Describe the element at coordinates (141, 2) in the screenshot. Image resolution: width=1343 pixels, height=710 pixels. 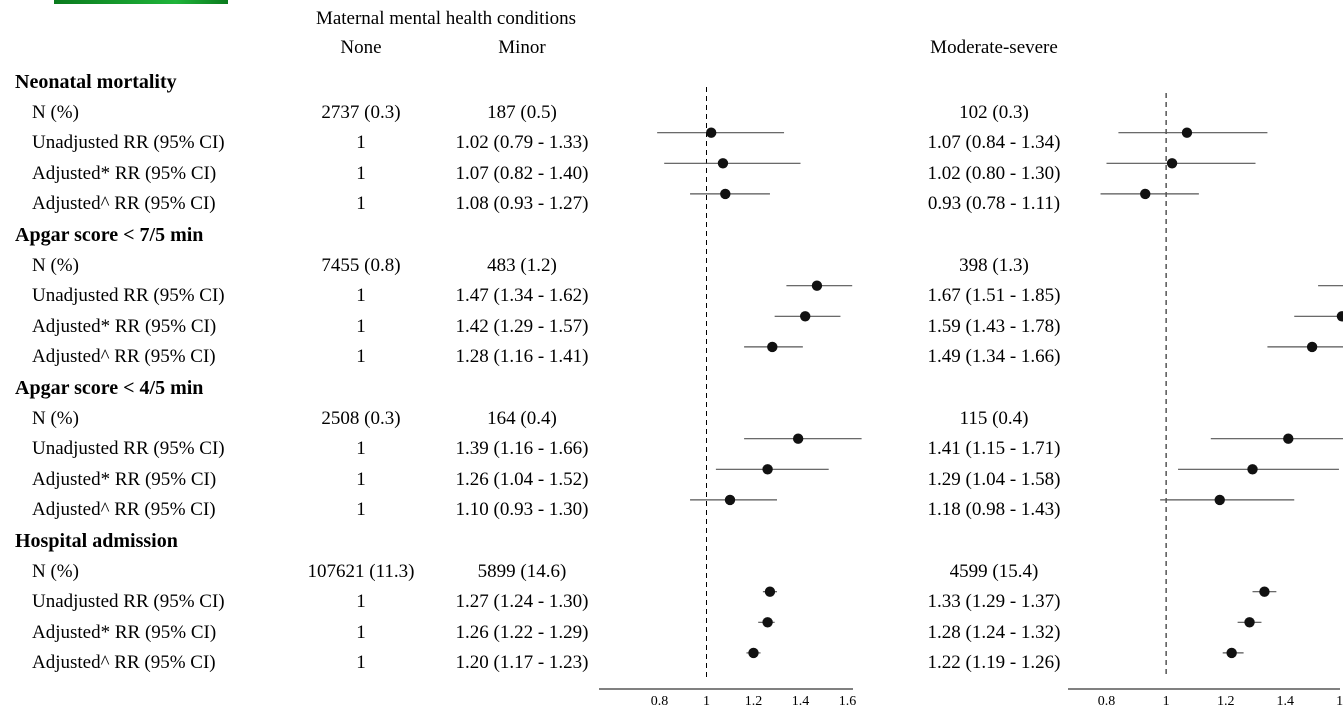
I see `logo-accent-bar` at that location.